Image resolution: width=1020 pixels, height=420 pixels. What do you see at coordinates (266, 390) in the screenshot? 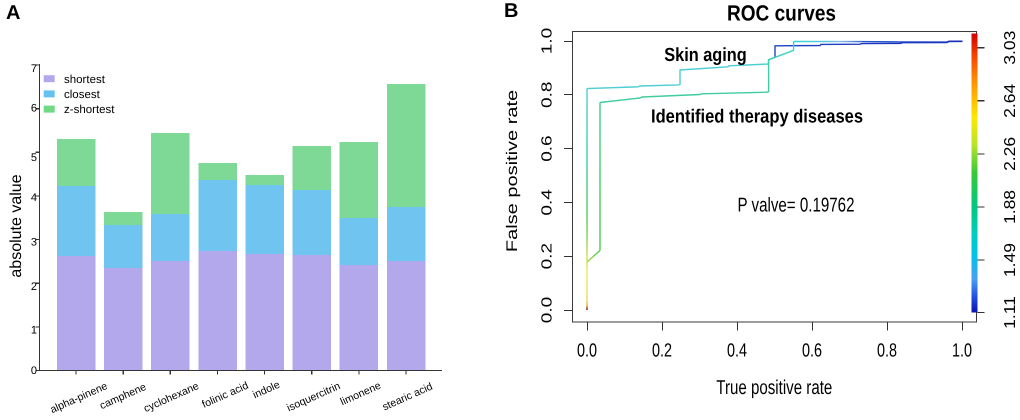
I see `svg-text: indole` at bounding box center [266, 390].